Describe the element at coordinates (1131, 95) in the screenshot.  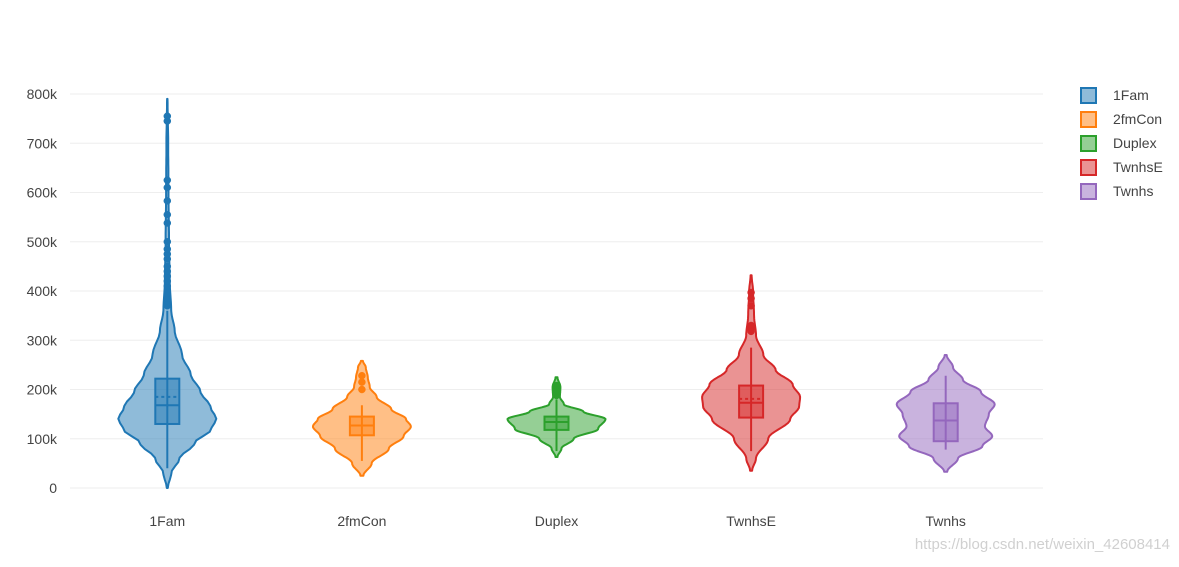
I see `legend-label: 1Fam` at that location.